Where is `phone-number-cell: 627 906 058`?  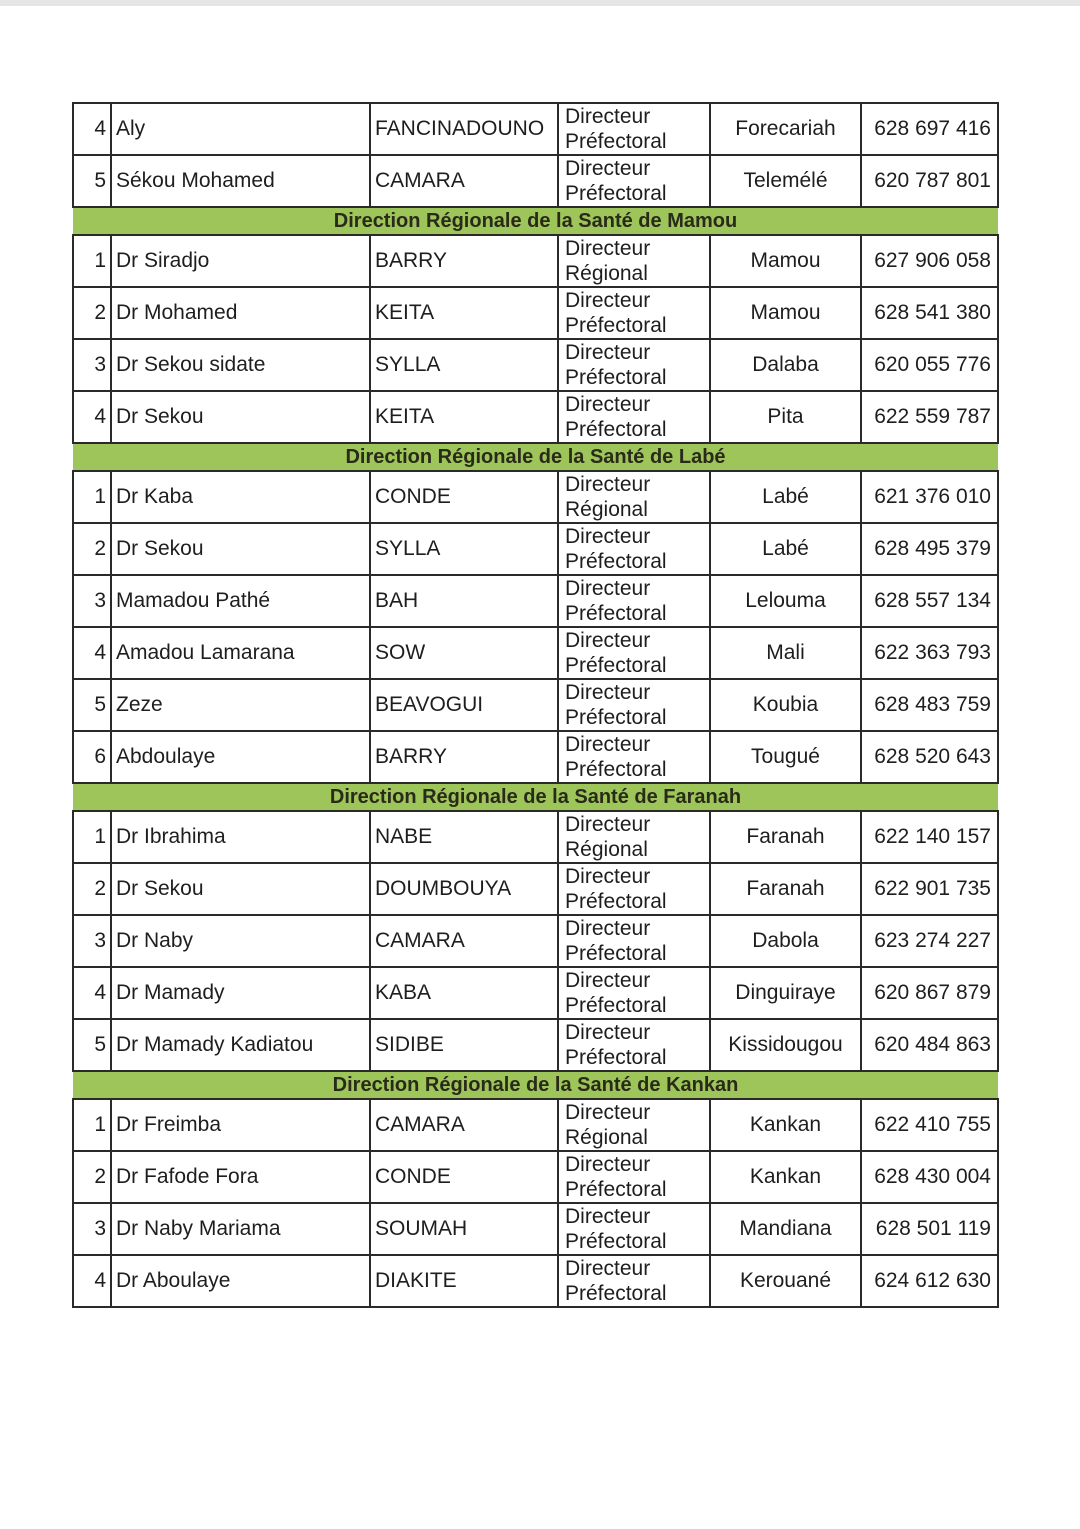 phone-number-cell: 627 906 058 is located at coordinates (929, 261).